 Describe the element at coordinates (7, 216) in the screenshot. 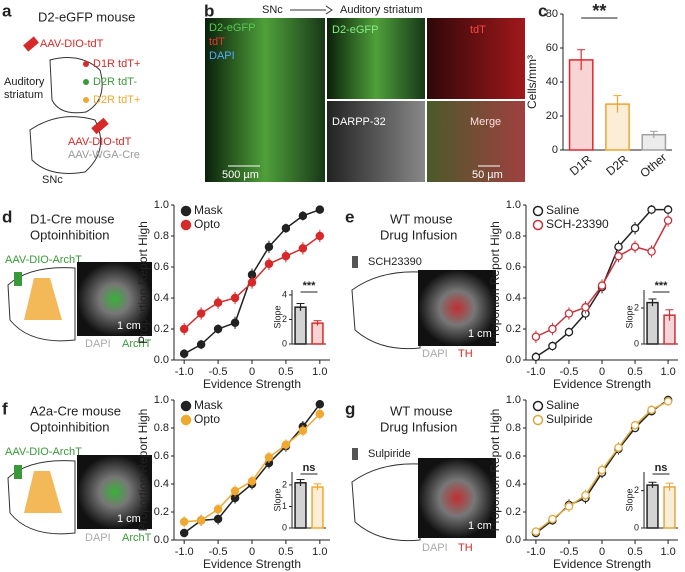

I see `panel-letter: d` at that location.